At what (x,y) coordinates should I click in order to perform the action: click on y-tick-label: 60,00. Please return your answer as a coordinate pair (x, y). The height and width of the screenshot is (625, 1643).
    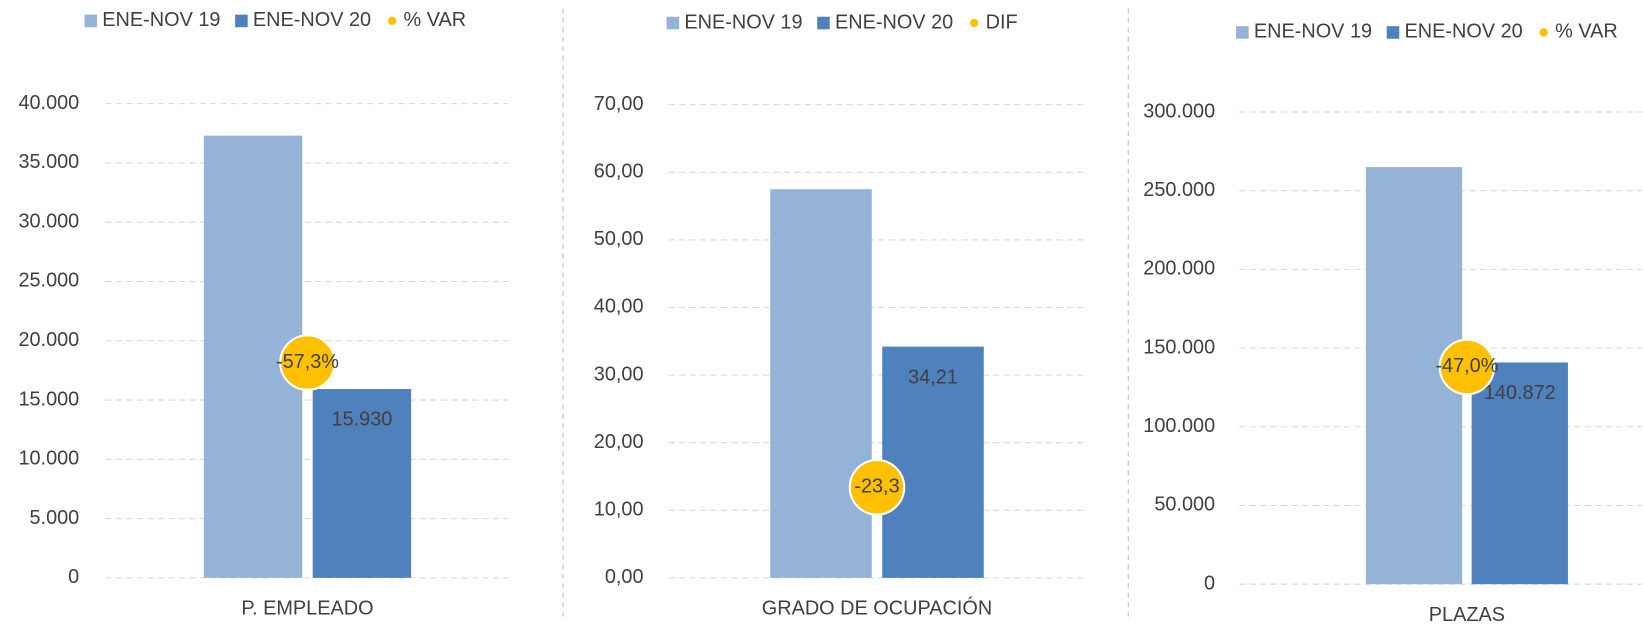
    Looking at the image, I should click on (619, 172).